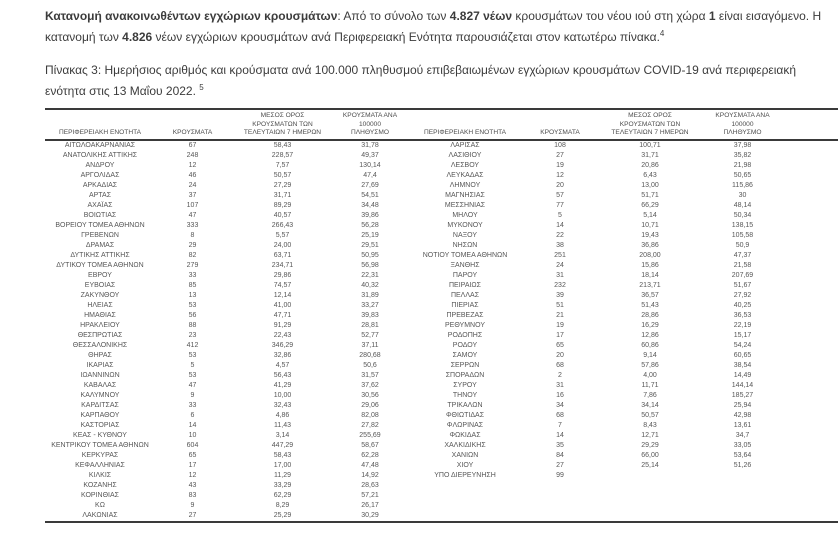 The width and height of the screenshot is (840, 535). Describe the element at coordinates (282, 255) in the screenshot. I see `avg7-cell: 63,71` at that location.